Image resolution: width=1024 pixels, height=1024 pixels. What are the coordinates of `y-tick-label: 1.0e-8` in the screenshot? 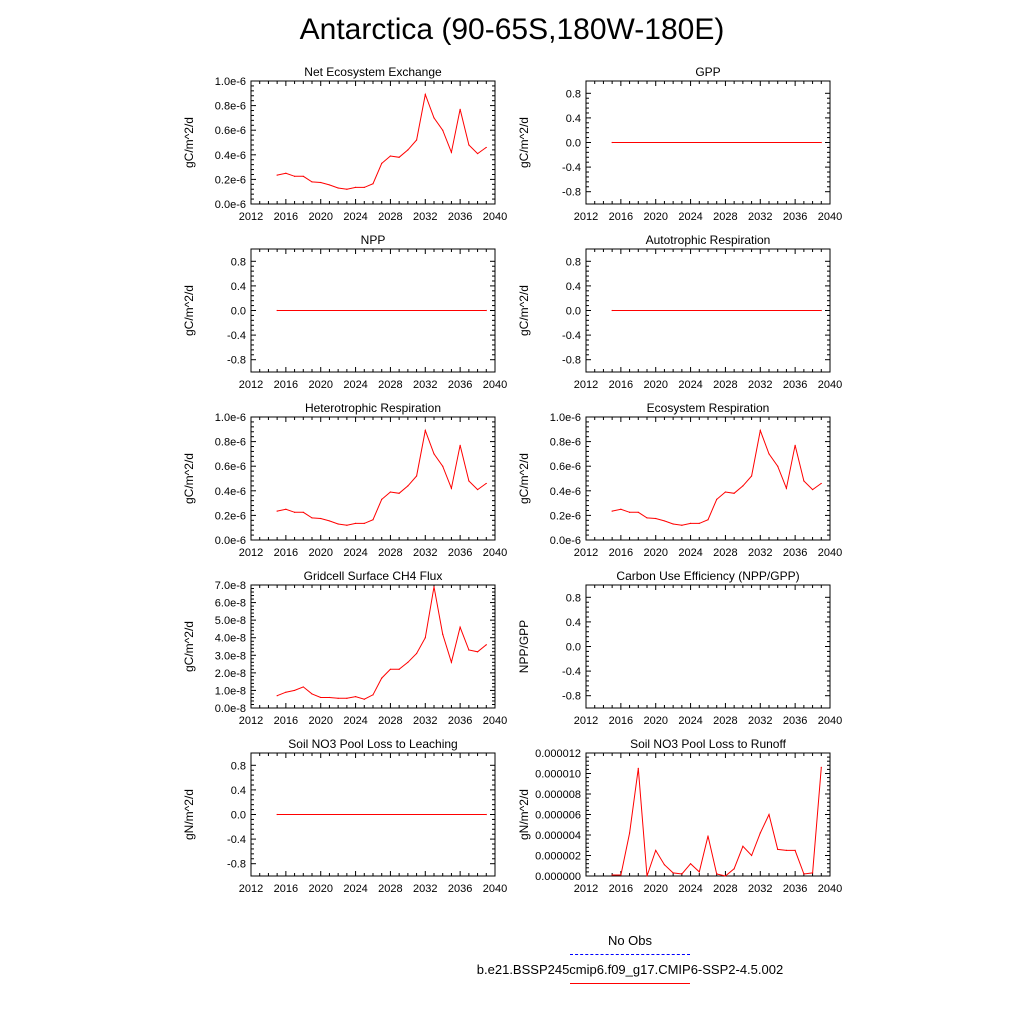 It's located at (230, 691).